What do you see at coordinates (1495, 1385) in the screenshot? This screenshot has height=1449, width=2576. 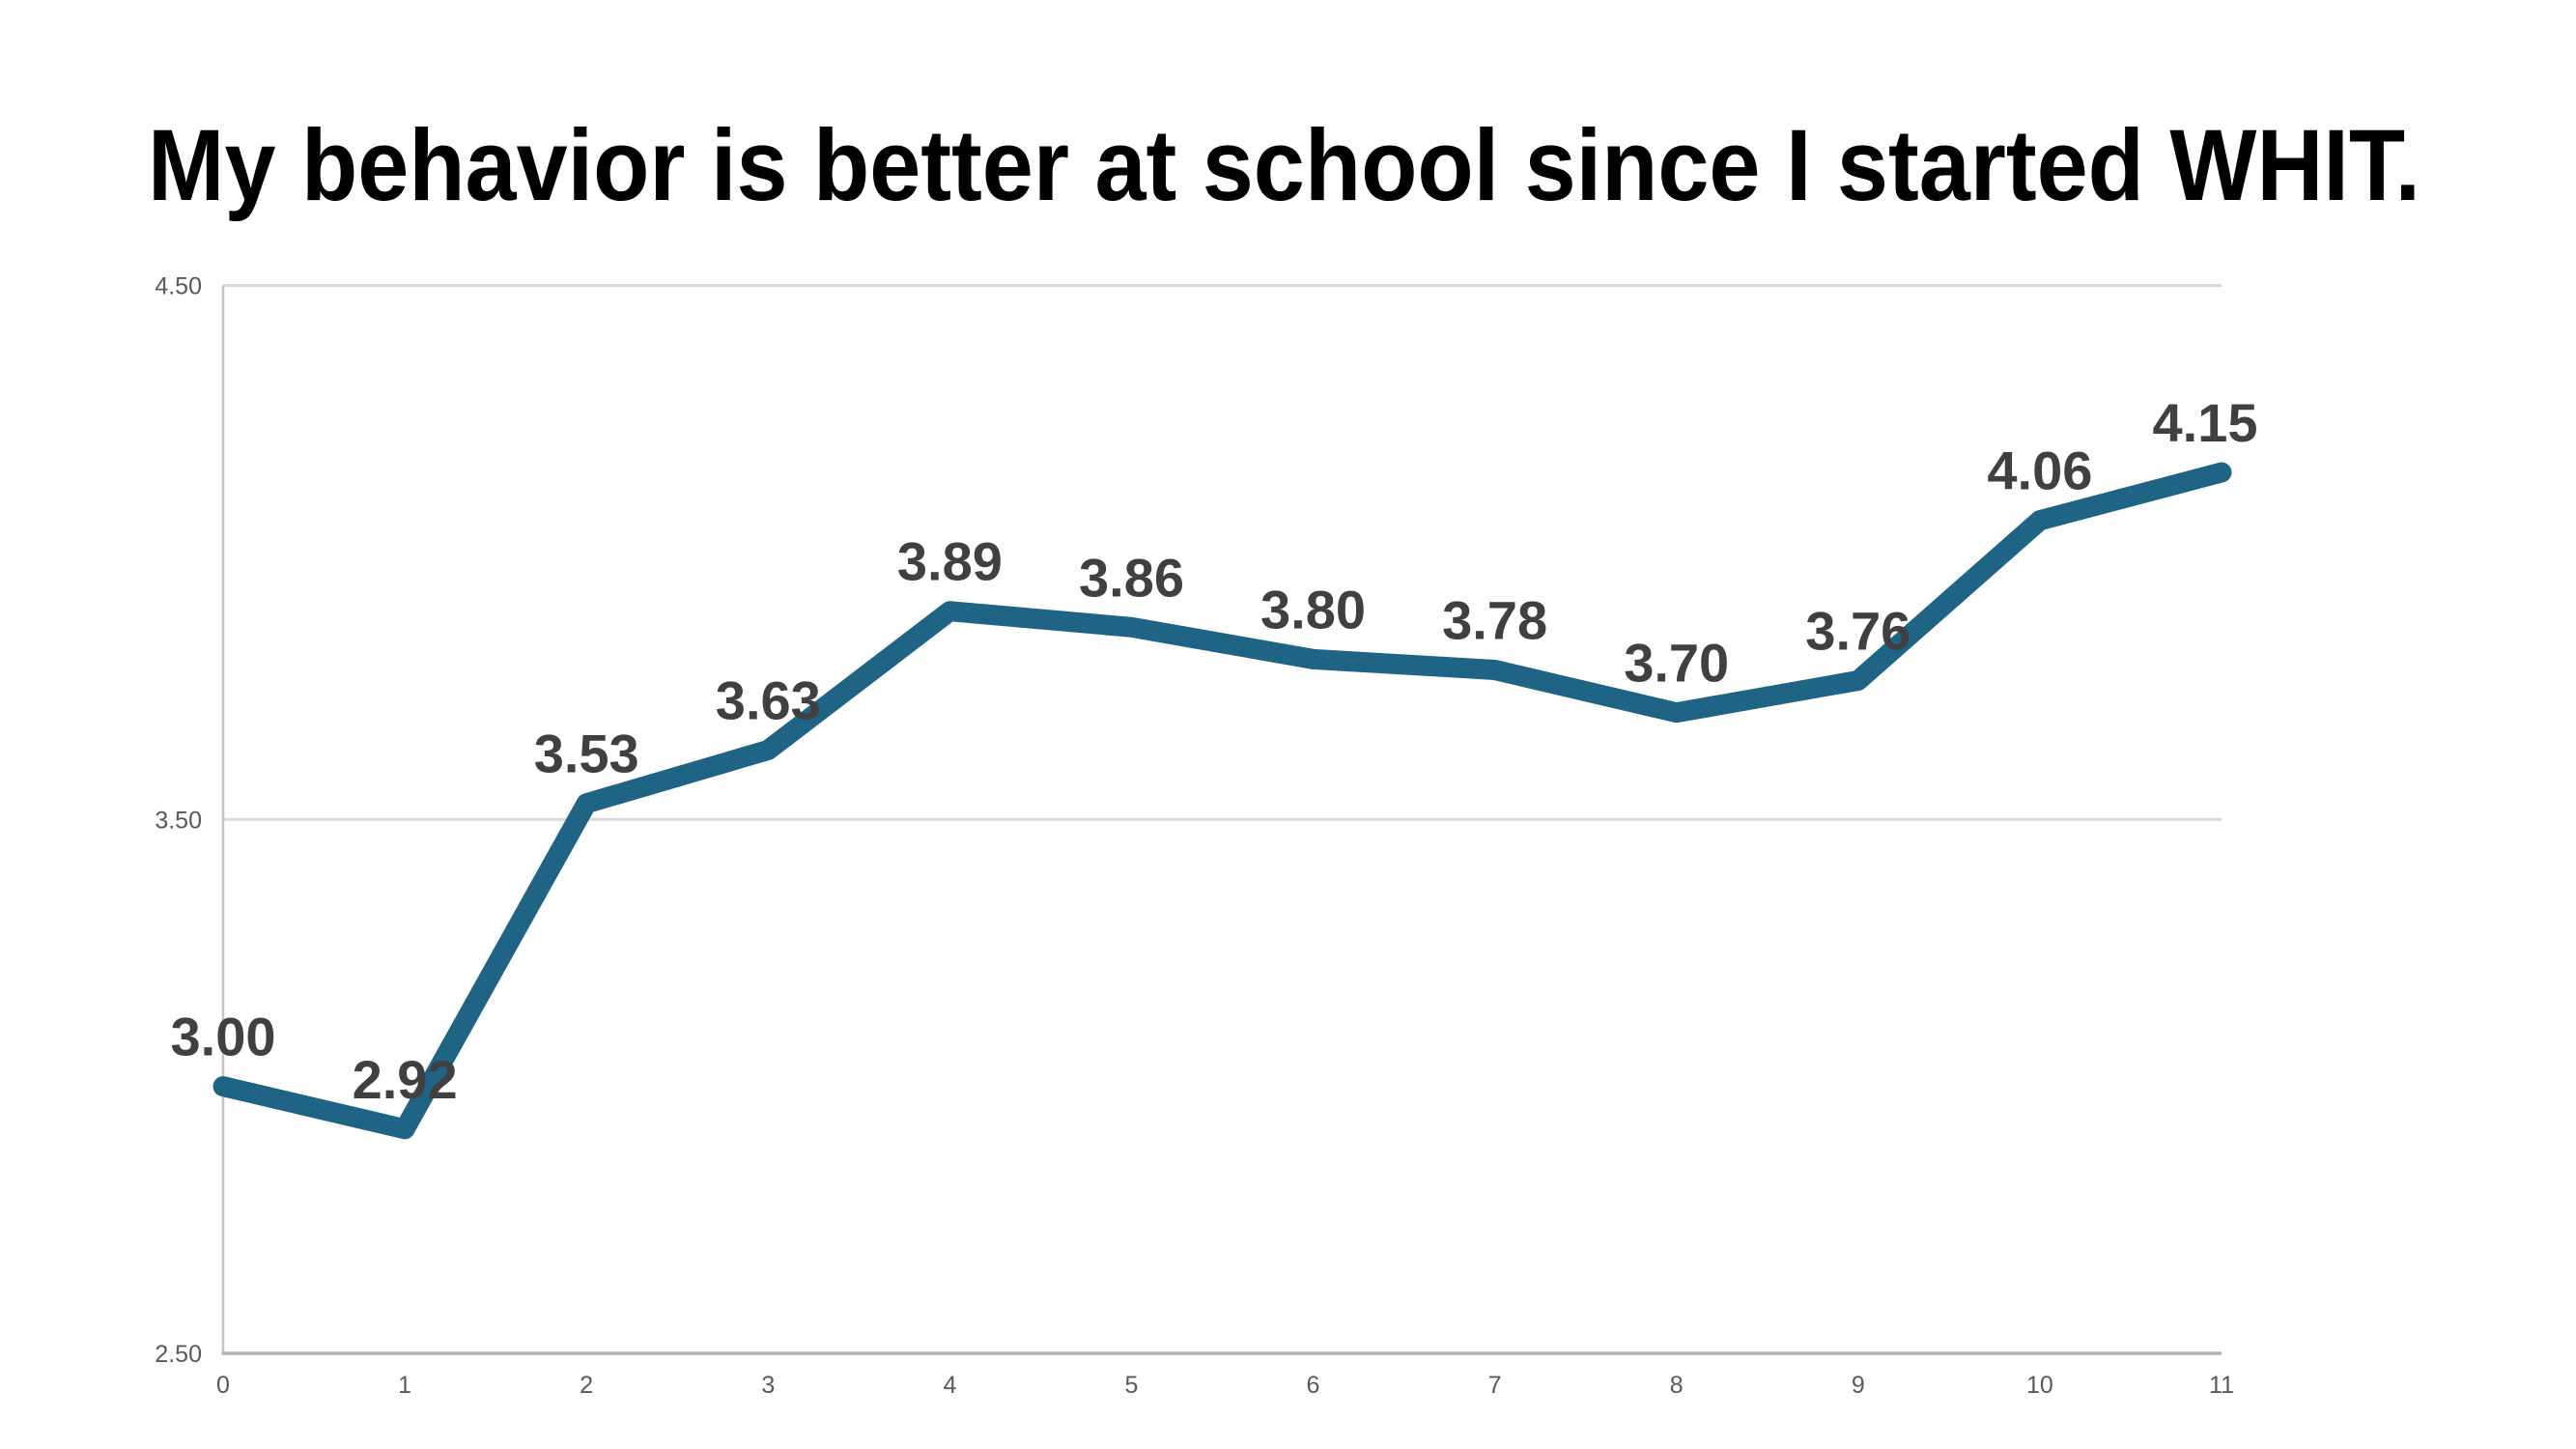 I see `svg-text: 7` at bounding box center [1495, 1385].